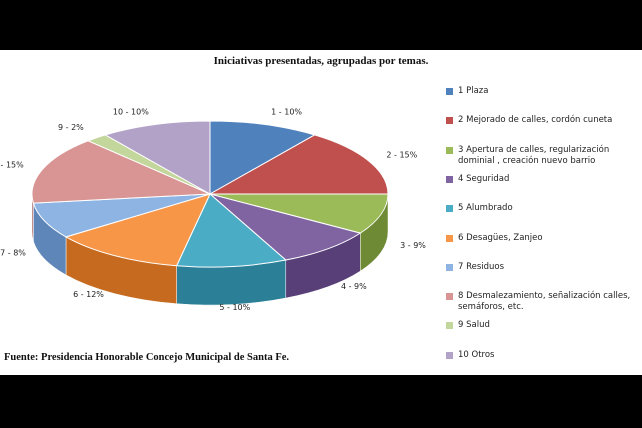 The image size is (642, 428). Describe the element at coordinates (485, 208) in the screenshot. I see `legend-label: 5 Alumbrado` at that location.